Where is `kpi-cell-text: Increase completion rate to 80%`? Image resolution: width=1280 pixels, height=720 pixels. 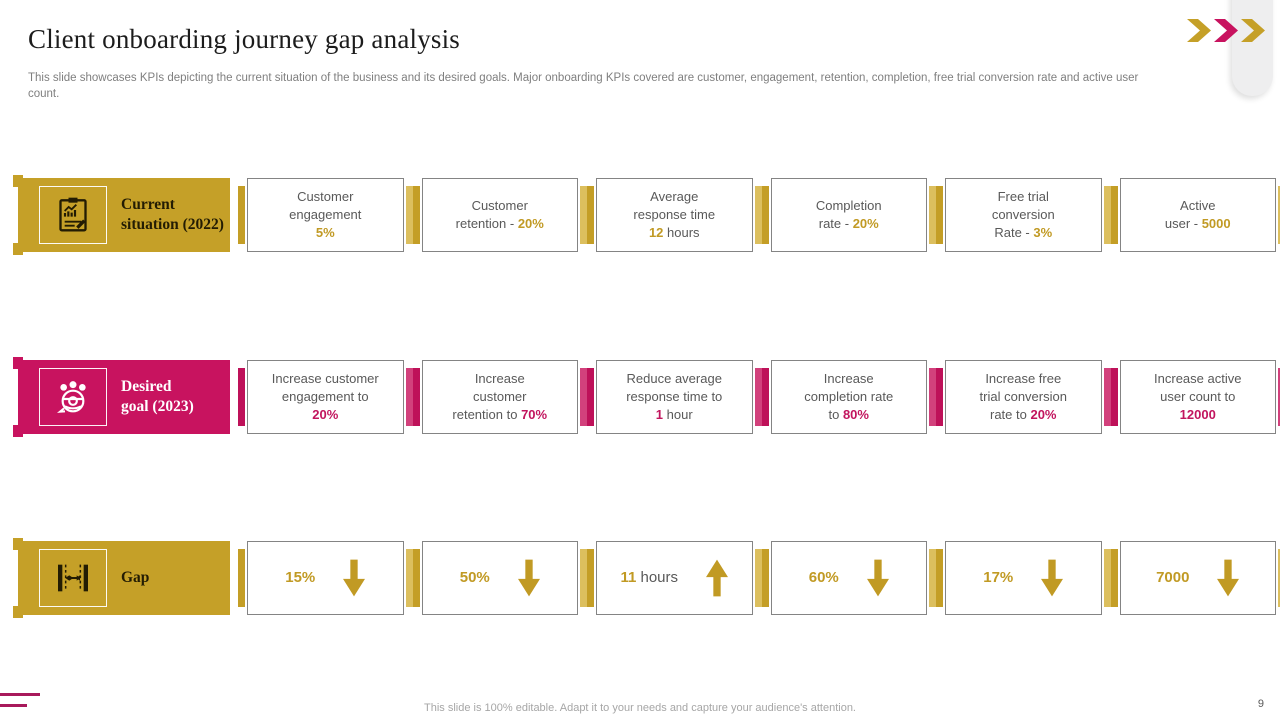
kpi-cell-text: Increase completion rate to 80% is located at coordinates (848, 397).